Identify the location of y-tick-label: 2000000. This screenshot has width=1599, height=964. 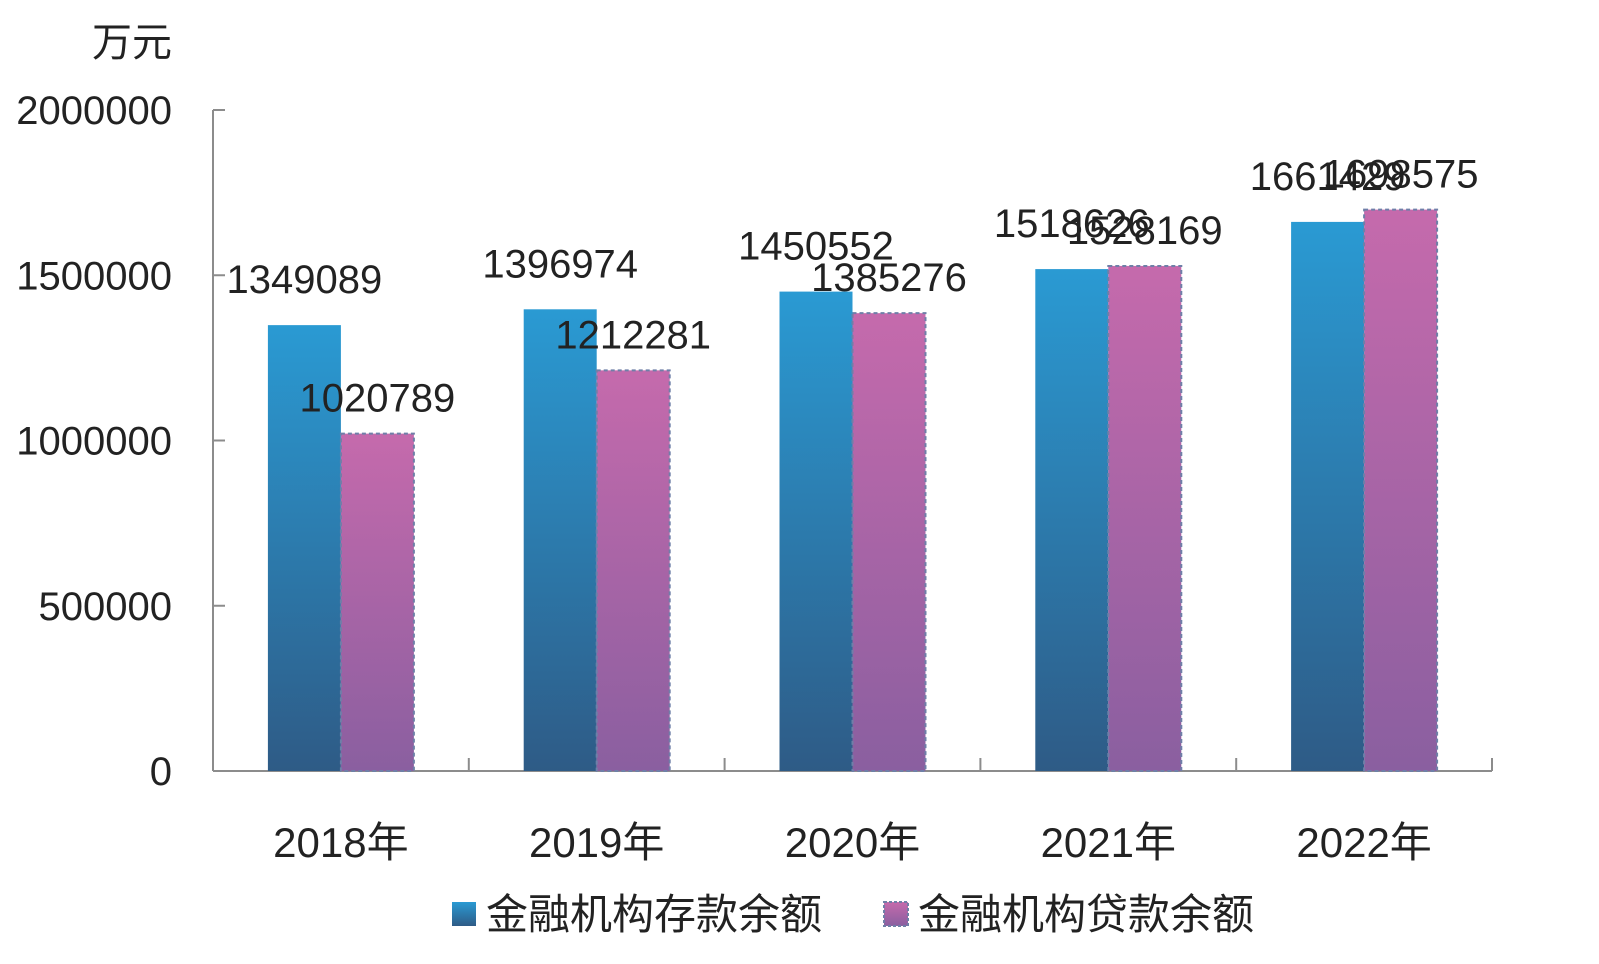
(94, 111).